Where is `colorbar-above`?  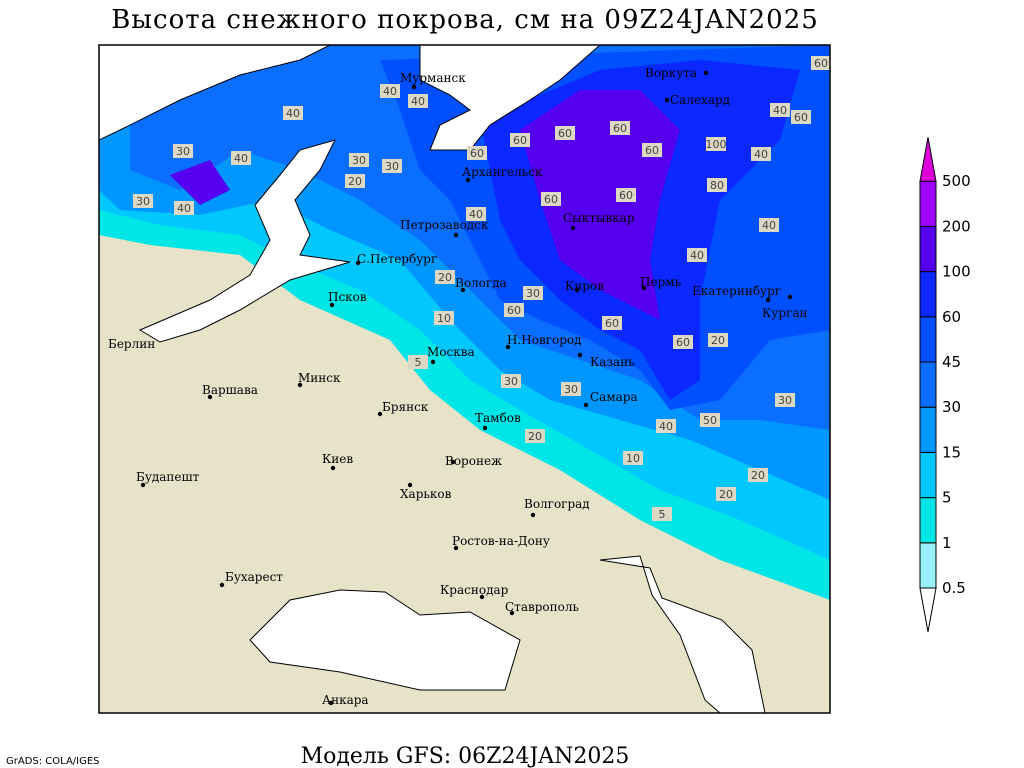 colorbar-above is located at coordinates (928, 159).